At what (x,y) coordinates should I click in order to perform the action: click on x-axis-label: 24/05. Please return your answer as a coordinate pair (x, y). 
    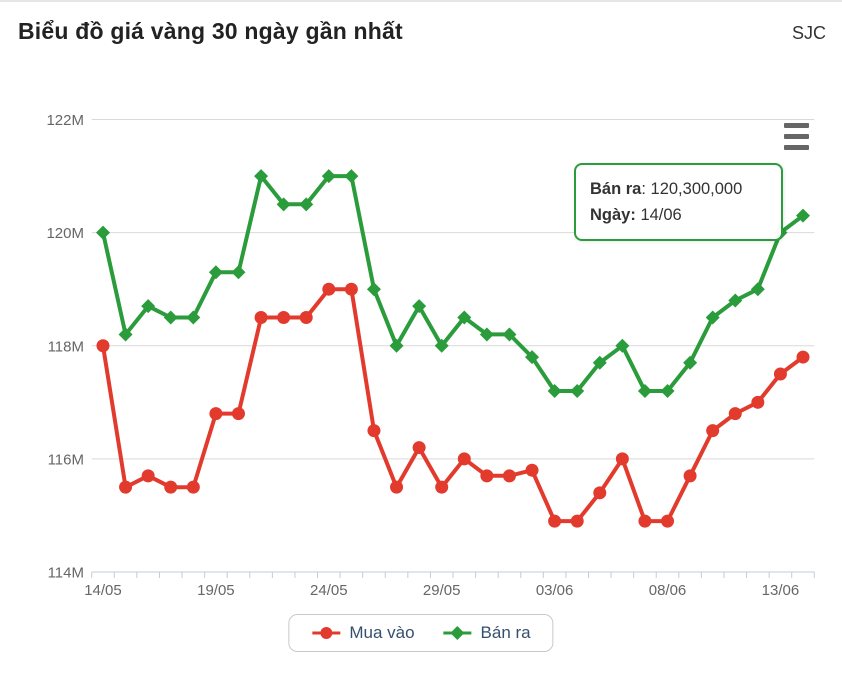
    Looking at the image, I should click on (329, 590).